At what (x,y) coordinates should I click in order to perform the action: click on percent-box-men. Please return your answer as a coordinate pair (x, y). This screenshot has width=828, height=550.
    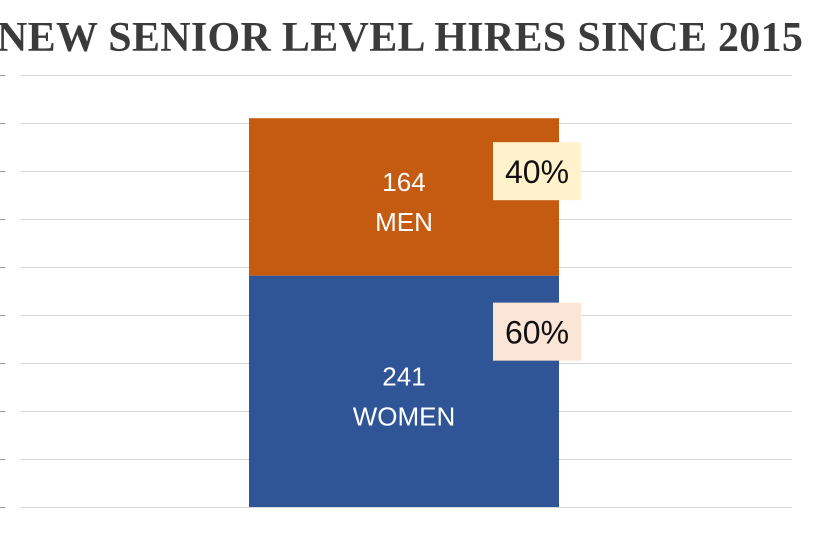
    Looking at the image, I should click on (537, 171).